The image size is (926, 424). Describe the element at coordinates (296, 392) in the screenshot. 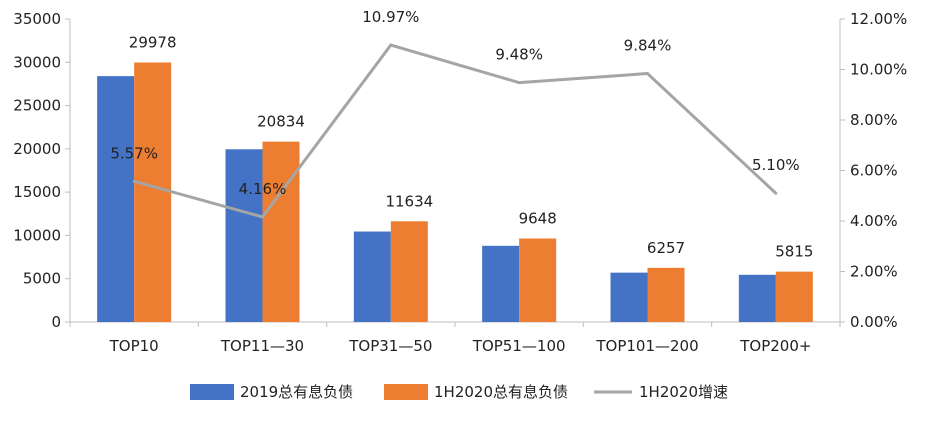

I see `legend-label-2019: 2019总有息负债` at that location.